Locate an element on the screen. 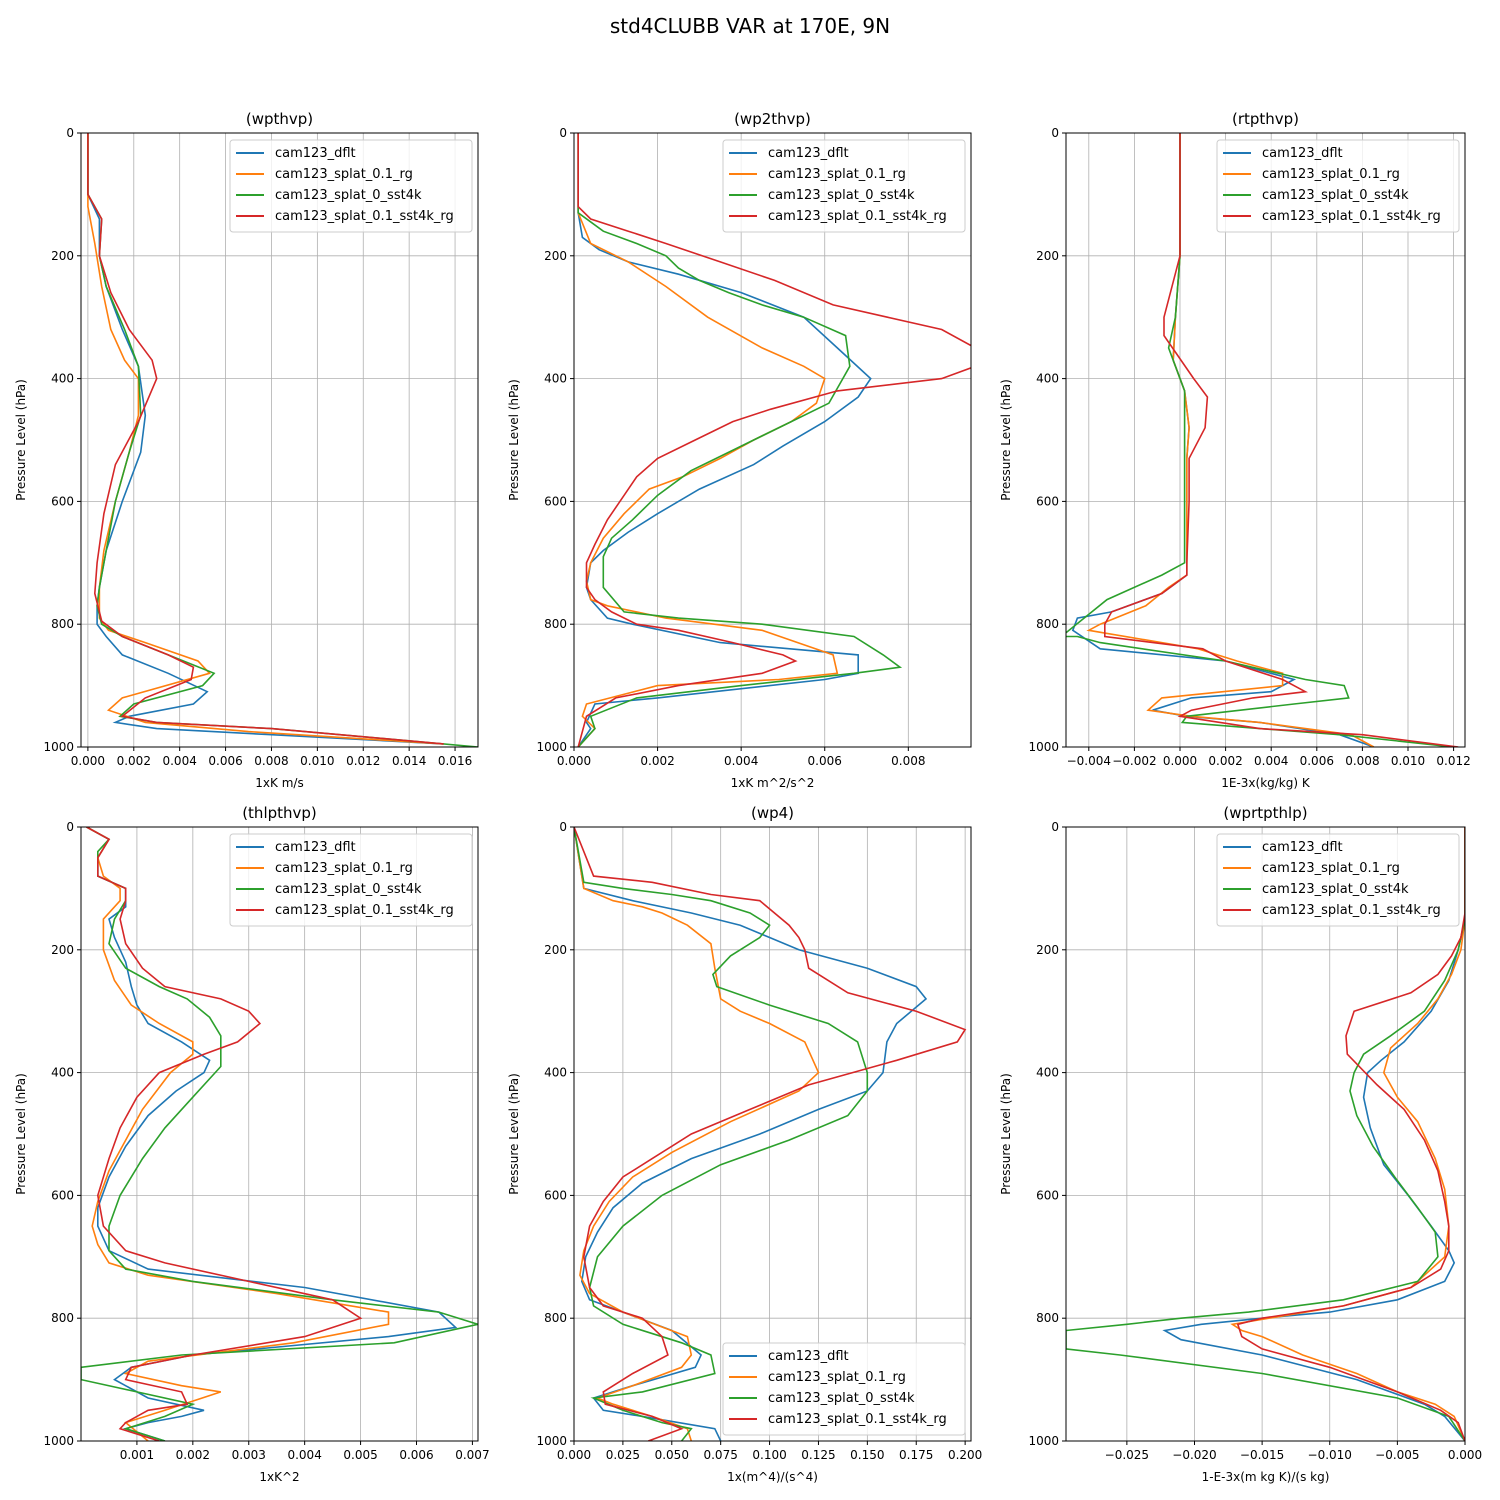  x-tick-label: 0.016 is located at coordinates (455, 761).